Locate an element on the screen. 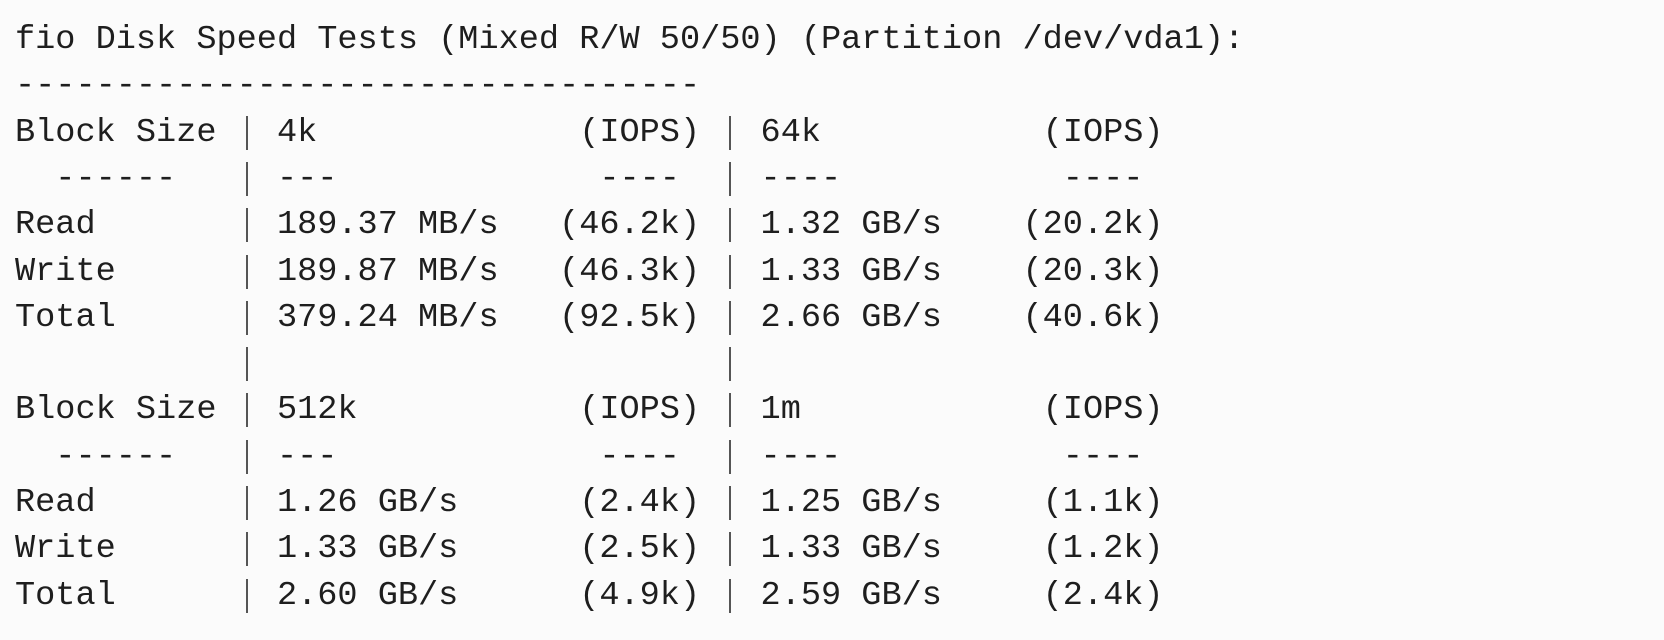 This screenshot has width=1664, height=640. iops: (2.5k) is located at coordinates (640, 549).